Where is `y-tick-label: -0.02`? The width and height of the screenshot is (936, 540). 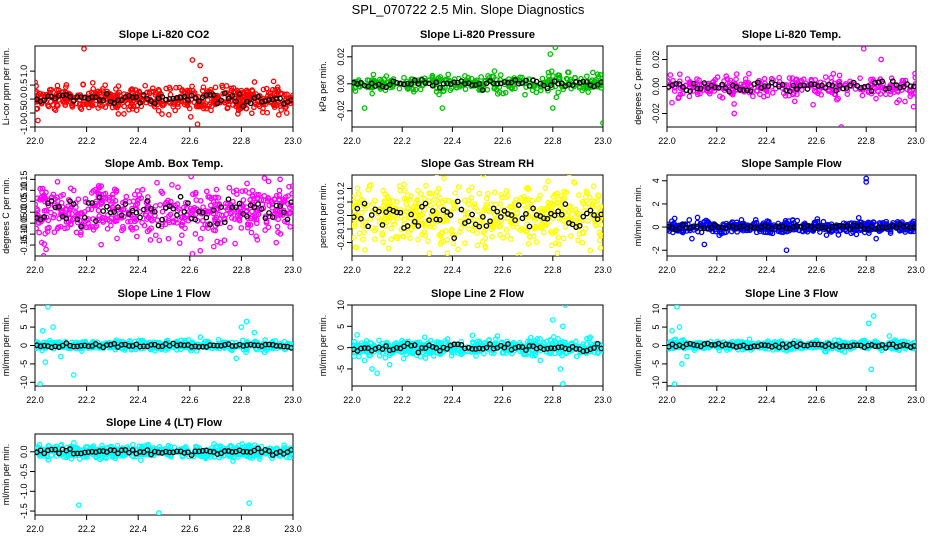 y-tick-label: -0.02 is located at coordinates (656, 113).